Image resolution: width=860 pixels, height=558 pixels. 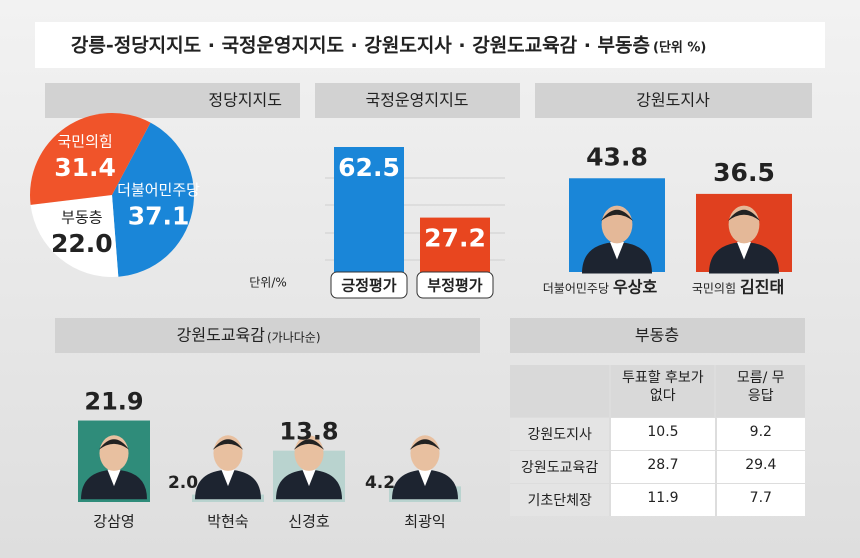 I want to click on table-row: 기초단체장 11.9 7.7, so click(x=657, y=499).